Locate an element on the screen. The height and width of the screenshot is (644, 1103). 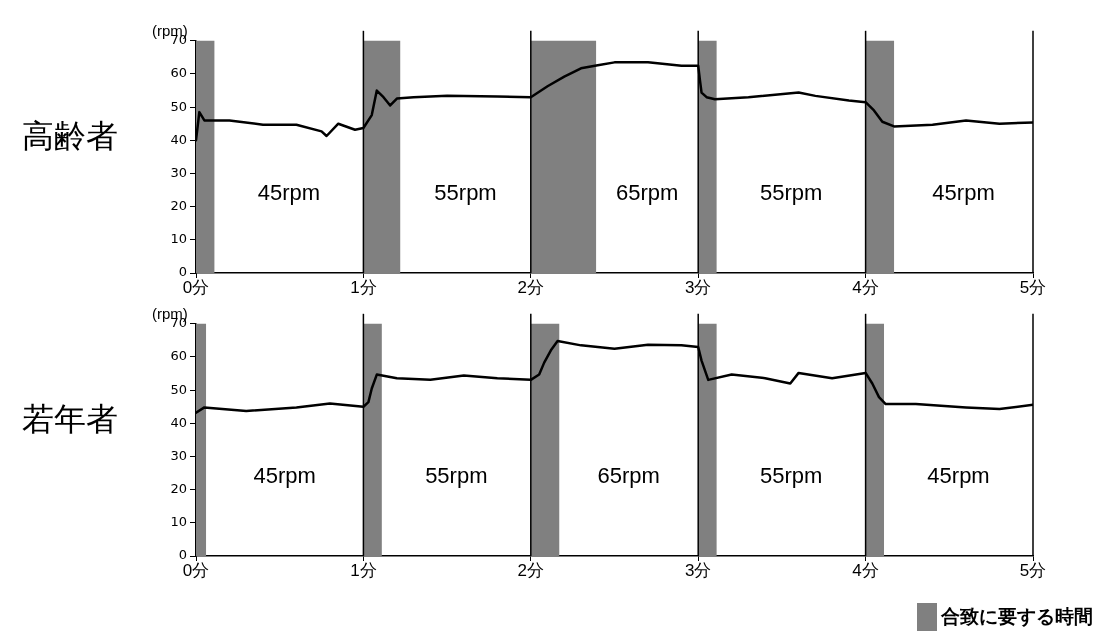
text: 若年者 is located at coordinates (70, 419).